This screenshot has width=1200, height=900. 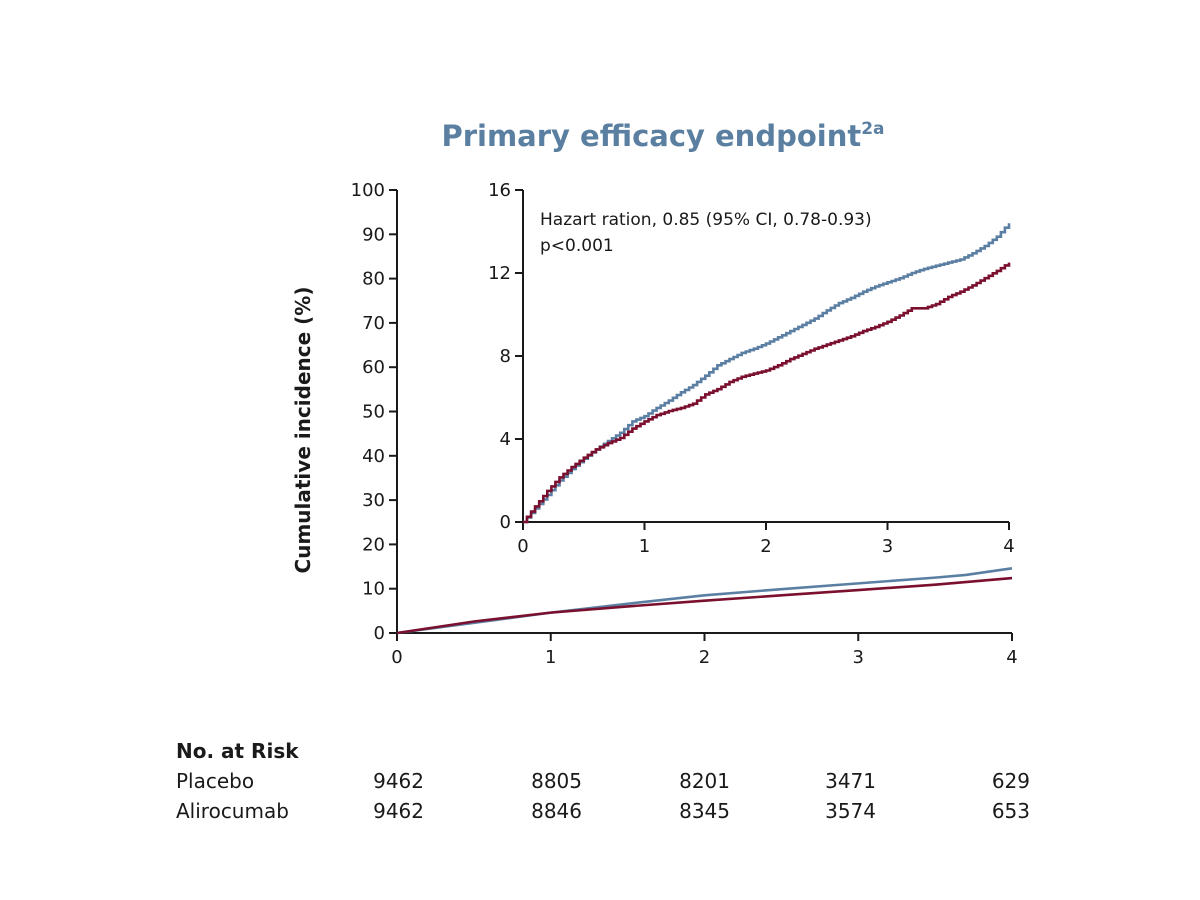 What do you see at coordinates (850, 781) in the screenshot?
I see `risk-cell: 3471` at bounding box center [850, 781].